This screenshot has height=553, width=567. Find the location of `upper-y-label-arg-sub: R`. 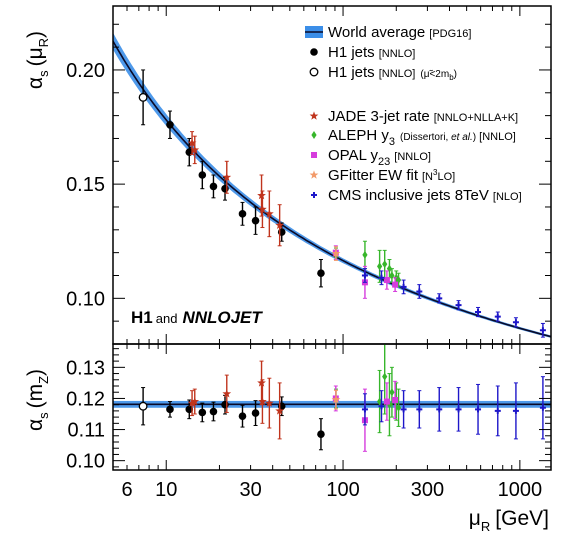

upper-y-label-arg-sub: R is located at coordinates (43, 42).